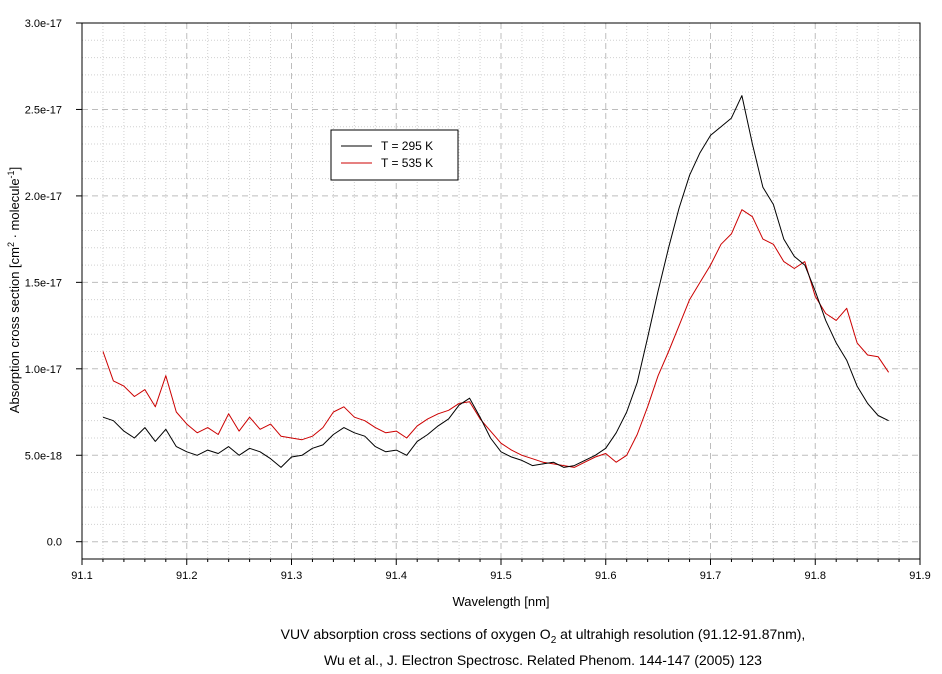  I want to click on x-tick-label: 91.4, so click(396, 576).